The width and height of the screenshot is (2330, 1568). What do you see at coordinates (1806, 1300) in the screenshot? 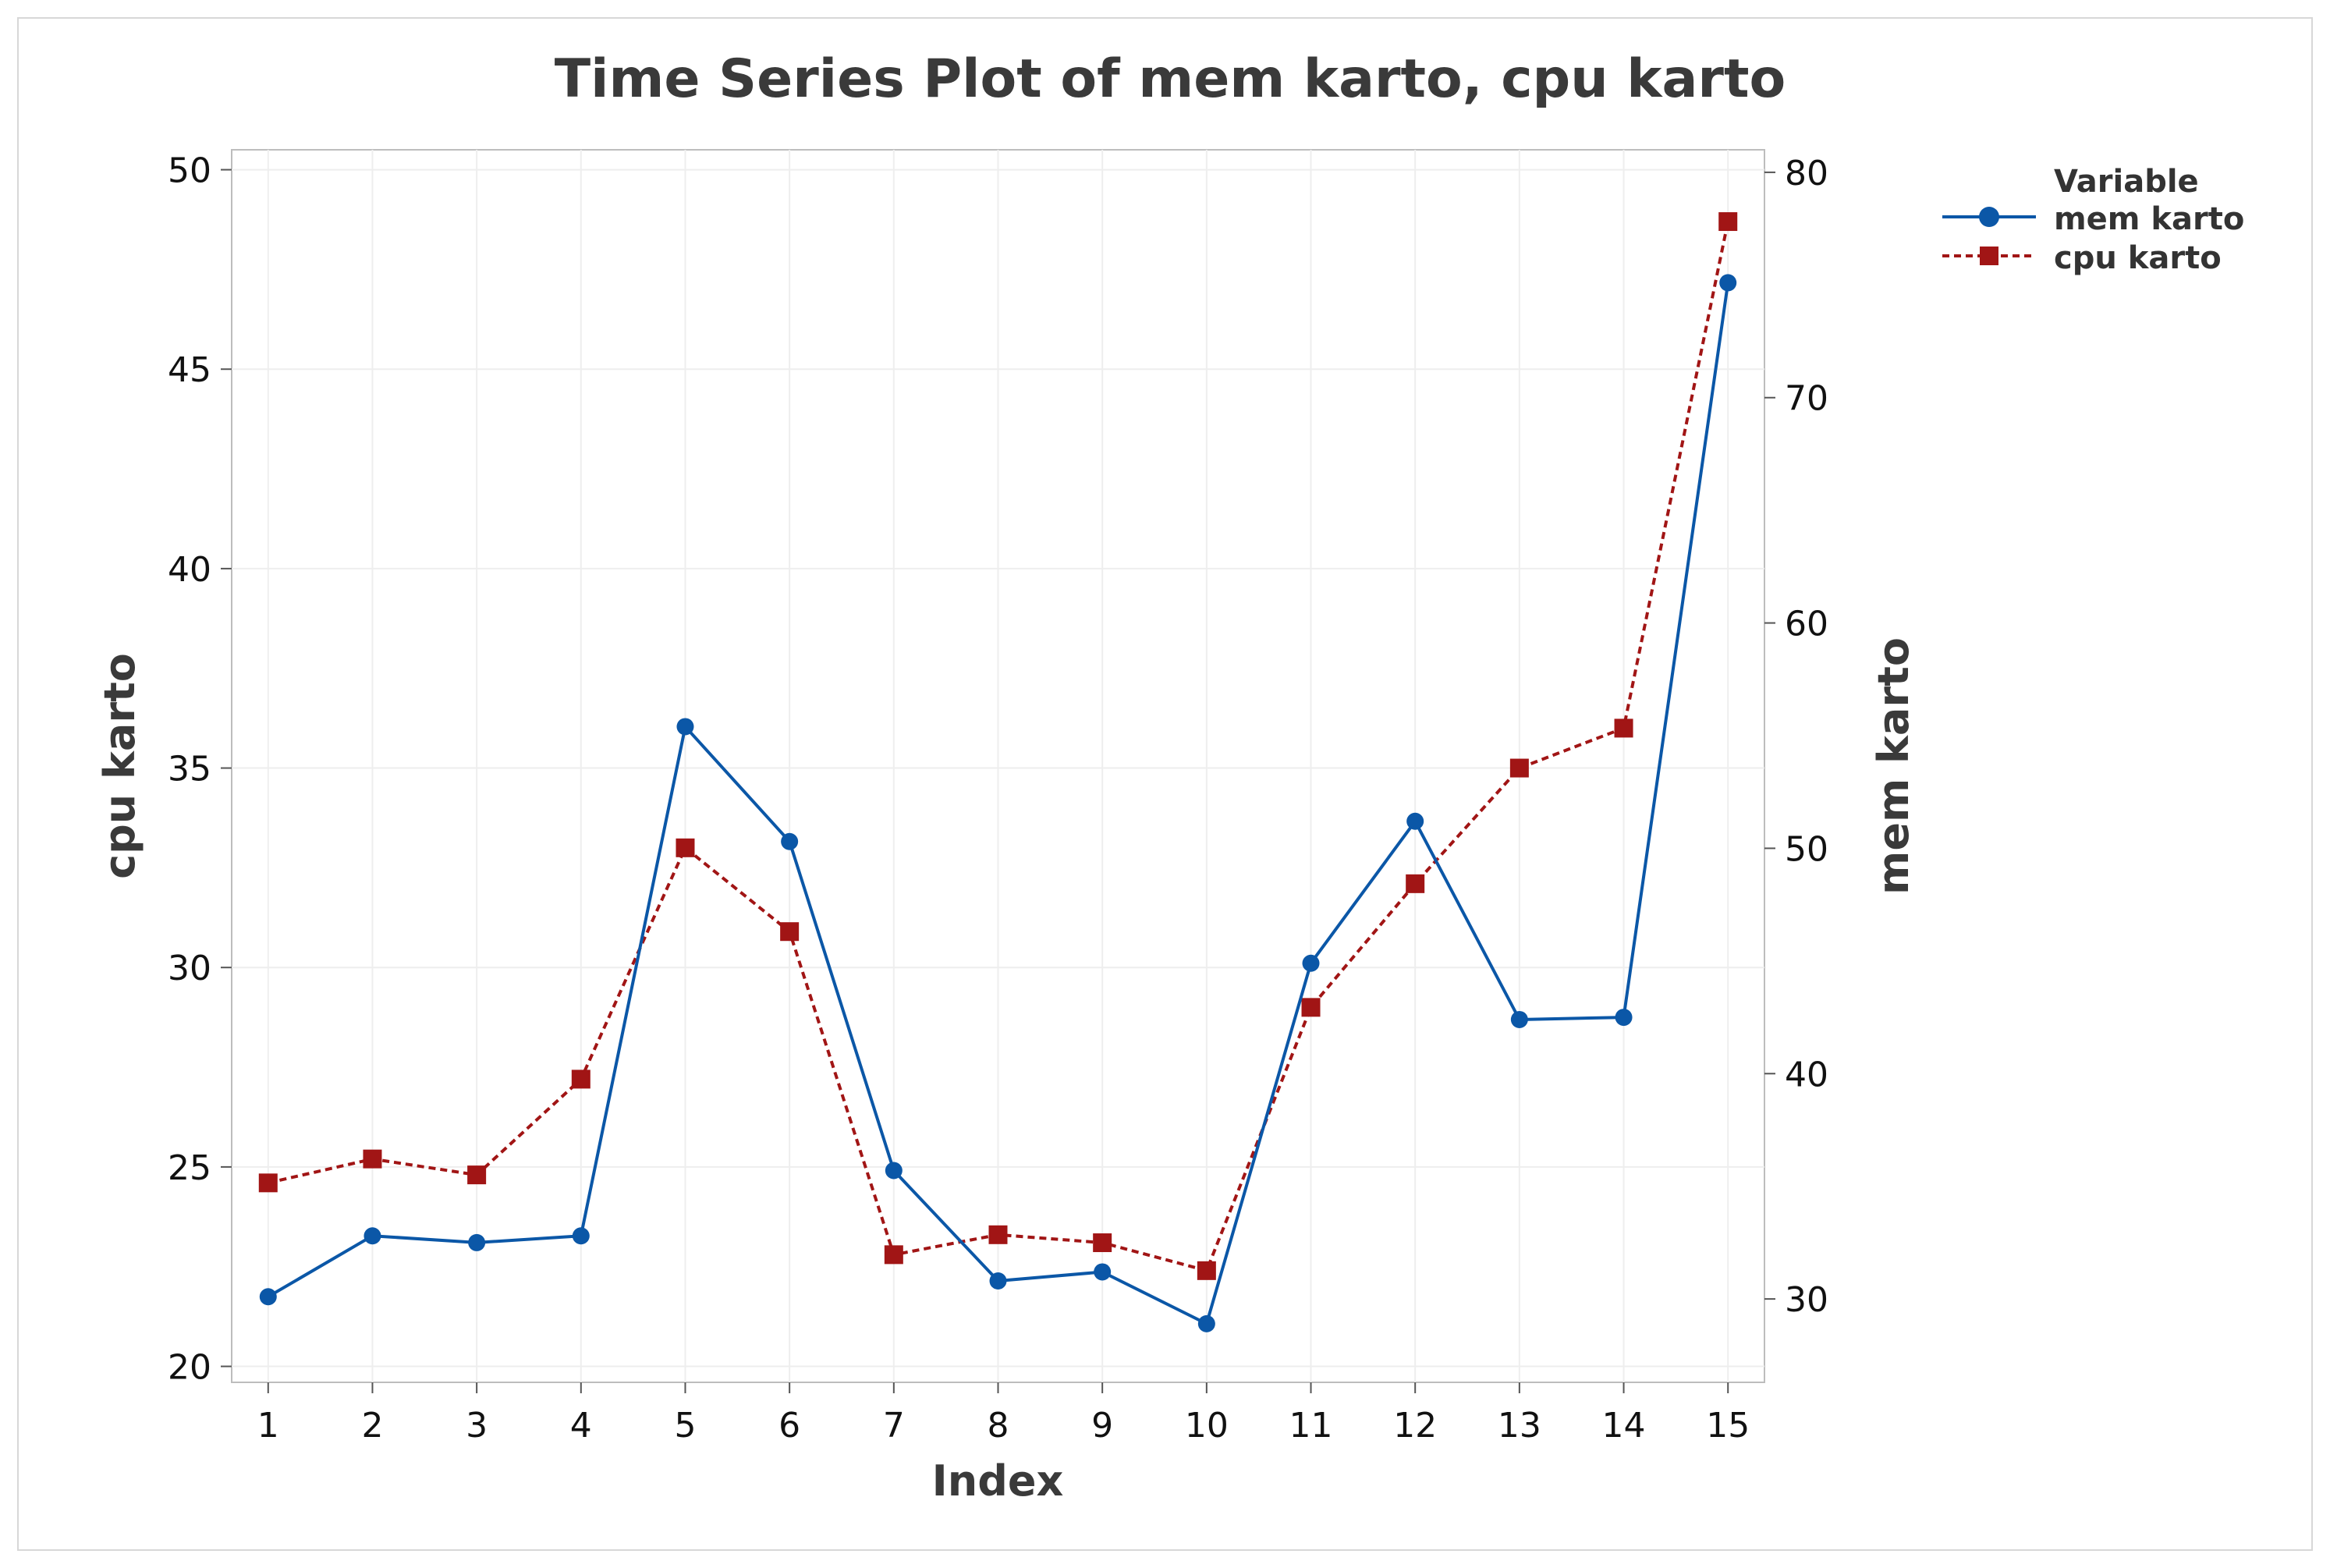
I see `right-tick-label: 30` at bounding box center [1806, 1300].